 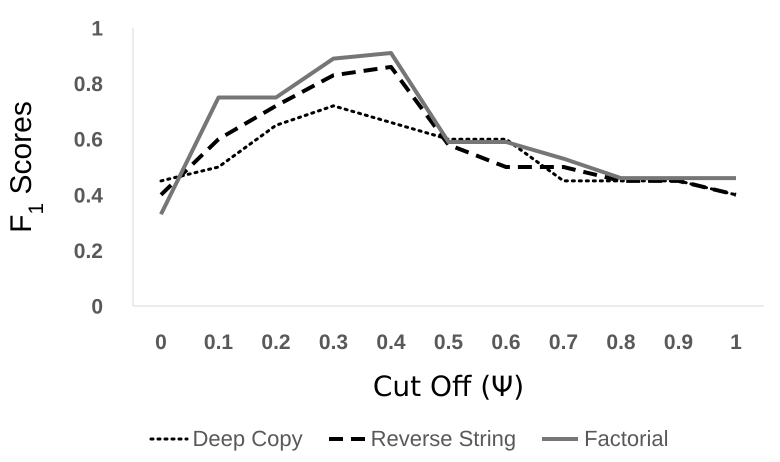 I want to click on legend-label: Deep Copy, so click(x=247, y=439).